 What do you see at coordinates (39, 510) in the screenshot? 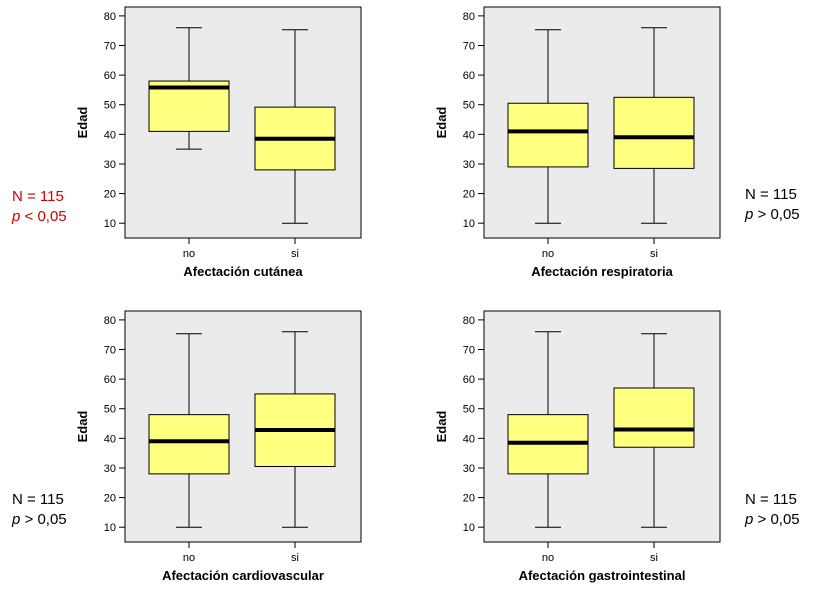
I see `stats-annotation-cardiovascular: N = 115 p > 0,05` at bounding box center [39, 510].